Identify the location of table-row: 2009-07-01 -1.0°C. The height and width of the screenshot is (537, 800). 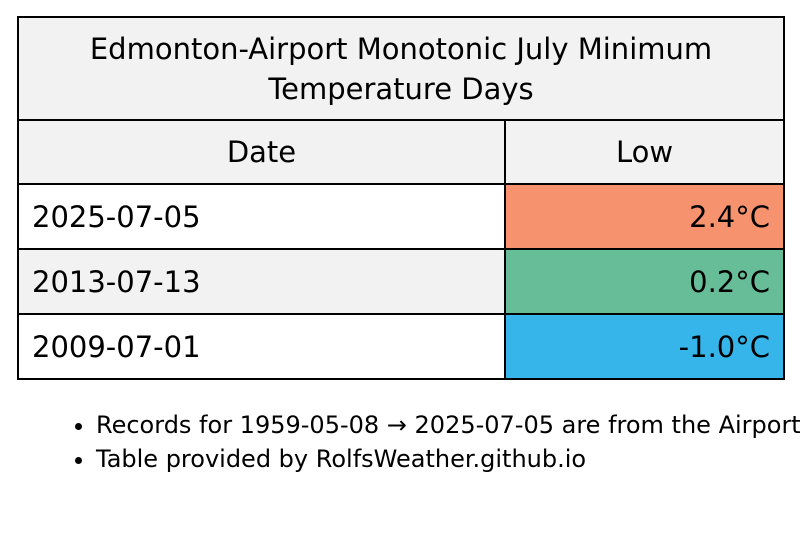
(401, 346).